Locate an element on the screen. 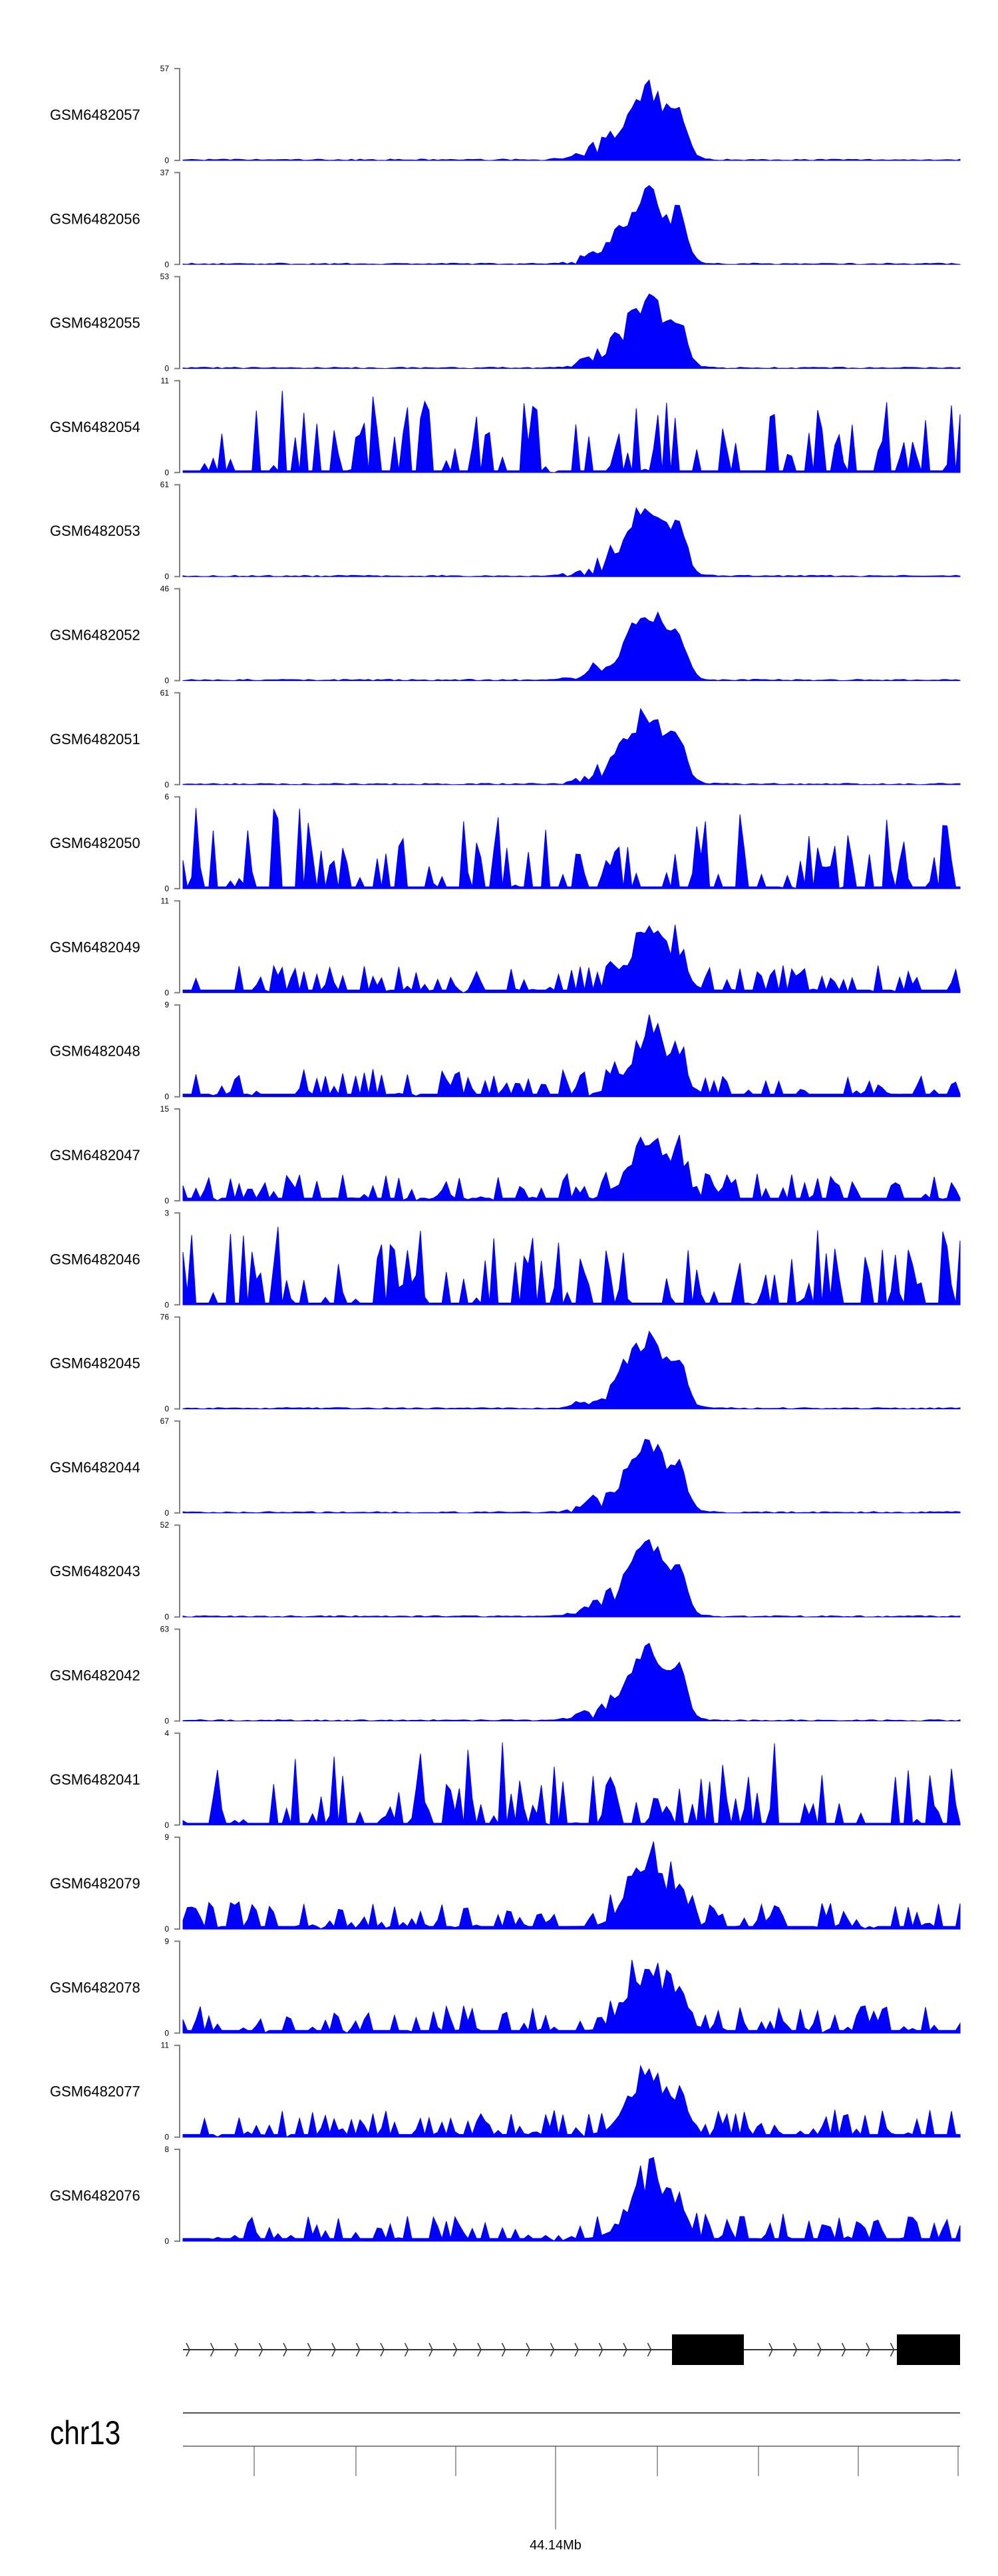 This screenshot has width=998, height=2576. track-label: GSM6482048 is located at coordinates (95, 1051).